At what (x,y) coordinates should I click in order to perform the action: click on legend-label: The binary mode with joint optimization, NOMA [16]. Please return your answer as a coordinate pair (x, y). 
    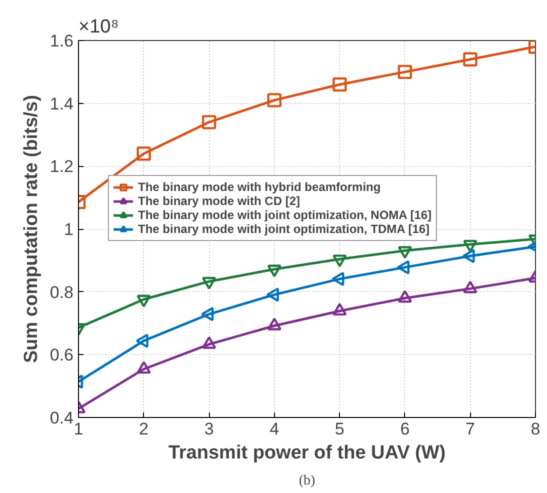
    Looking at the image, I should click on (285, 215).